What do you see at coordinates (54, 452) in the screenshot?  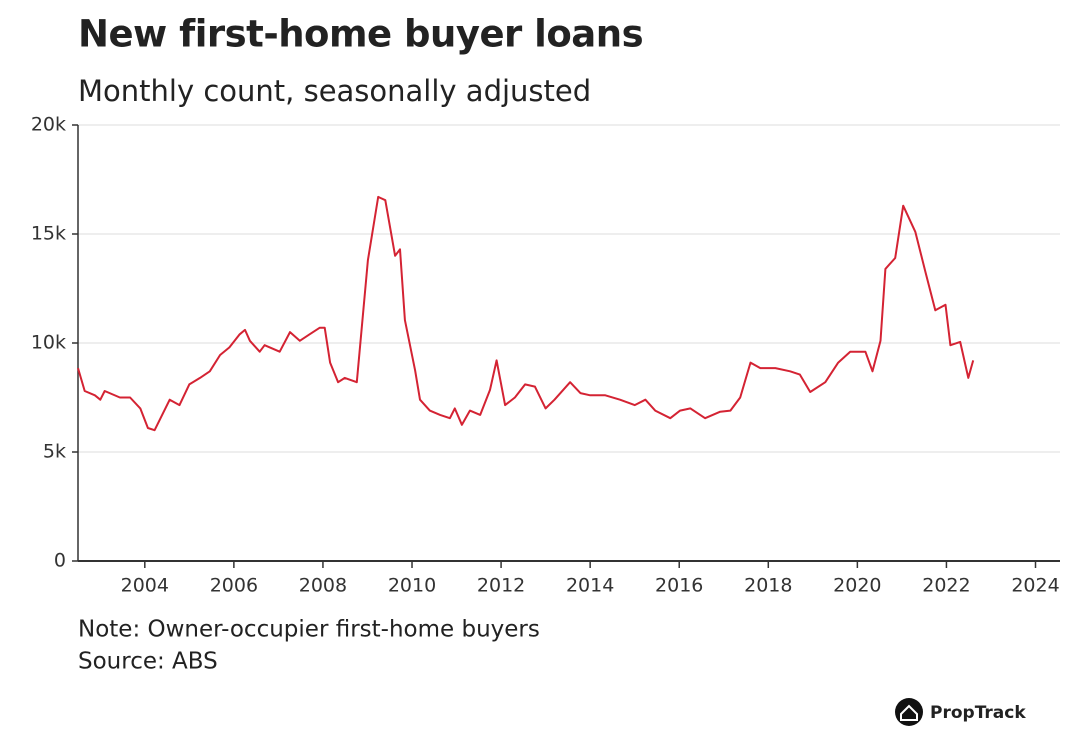 I see `y-tick-label: 5k` at bounding box center [54, 452].